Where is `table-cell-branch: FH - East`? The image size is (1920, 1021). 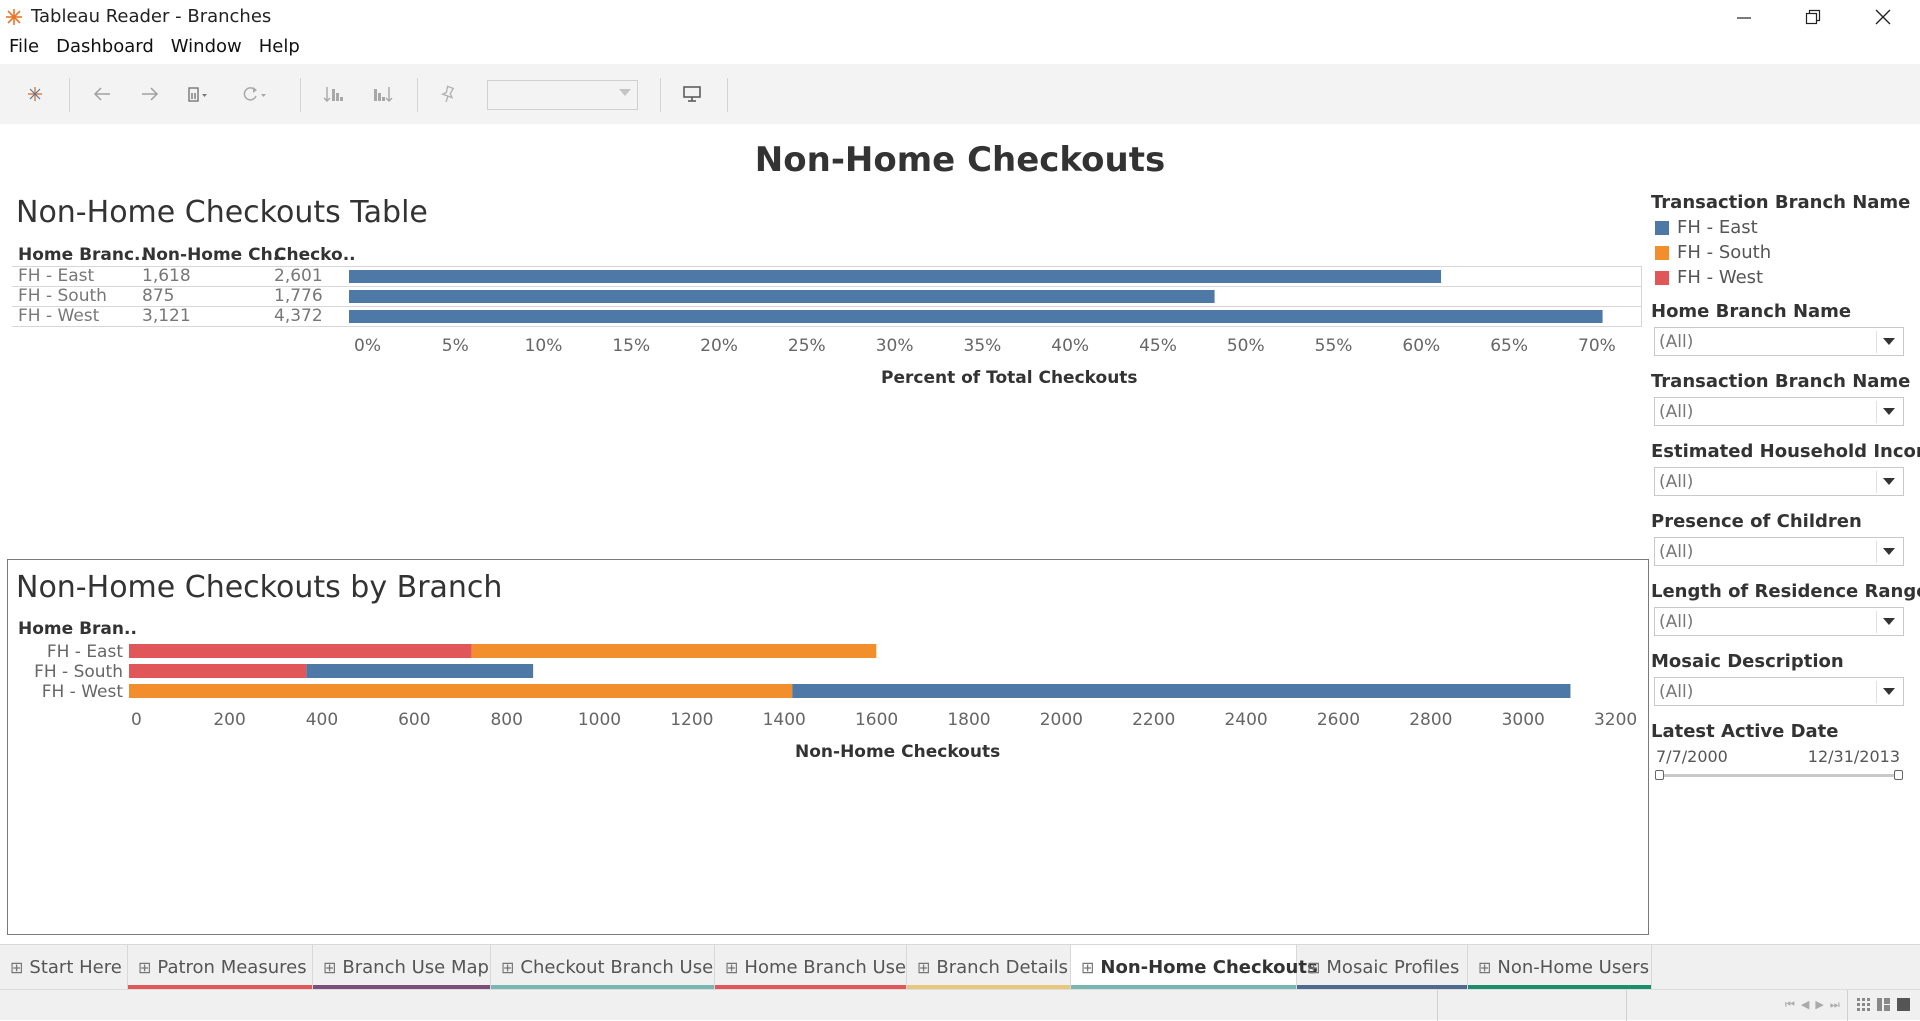
table-cell-branch: FH - East is located at coordinates (56, 276).